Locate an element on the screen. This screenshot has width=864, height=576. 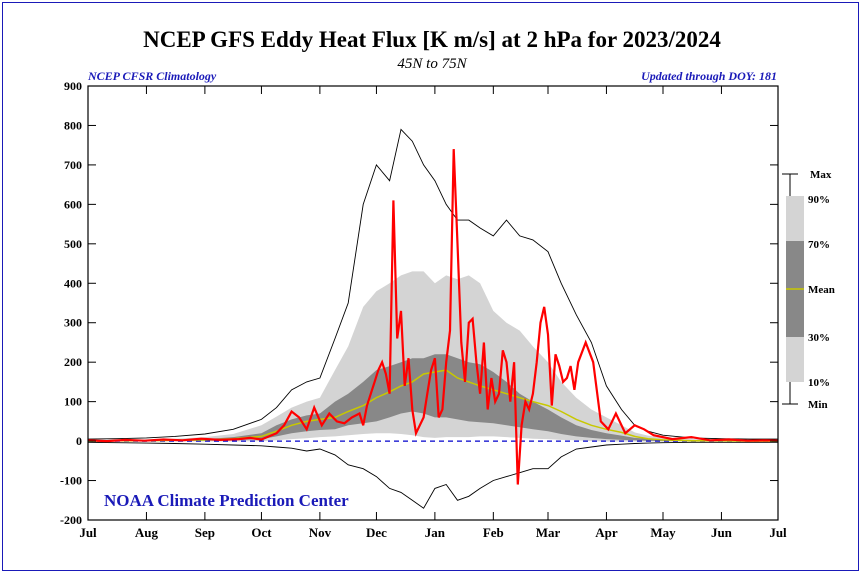
y-tick-label: 0 is located at coordinates (79, 441).